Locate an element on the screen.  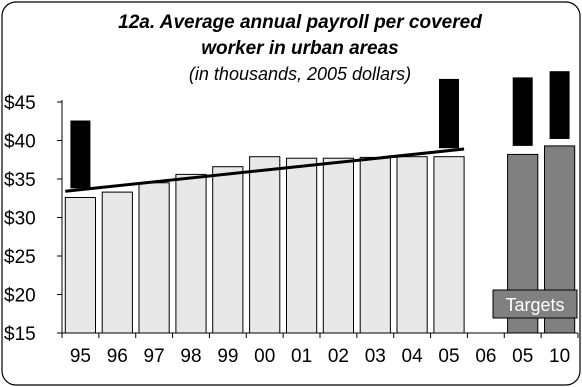
chart-title-line2: worker in urban areas is located at coordinates (299, 48).